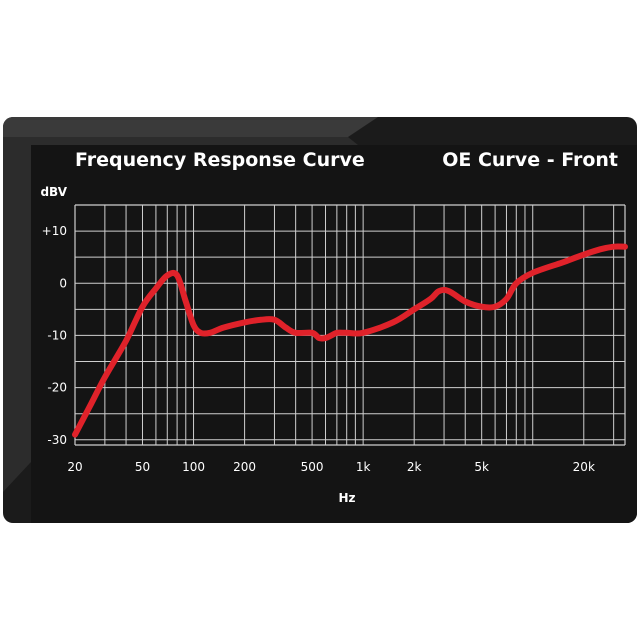 Image resolution: width=640 pixels, height=640 pixels. What do you see at coordinates (193, 467) in the screenshot?
I see `x-tick-label: 100` at bounding box center [193, 467].